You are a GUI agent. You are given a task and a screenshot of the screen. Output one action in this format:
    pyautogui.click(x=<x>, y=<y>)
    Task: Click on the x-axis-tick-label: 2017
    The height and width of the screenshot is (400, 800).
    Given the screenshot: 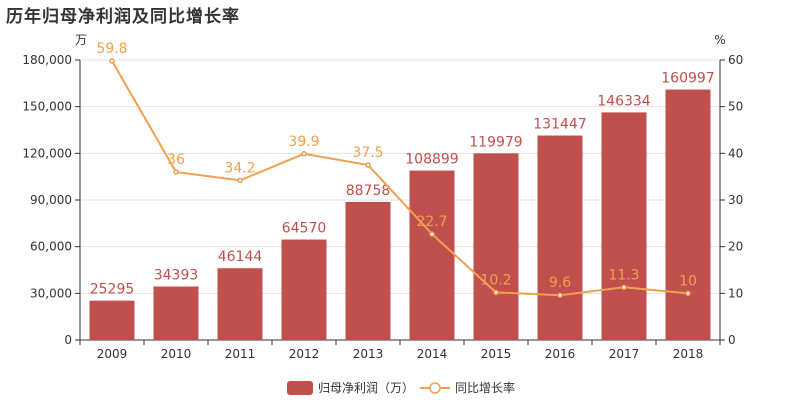 What is the action you would take?
    pyautogui.click(x=624, y=354)
    